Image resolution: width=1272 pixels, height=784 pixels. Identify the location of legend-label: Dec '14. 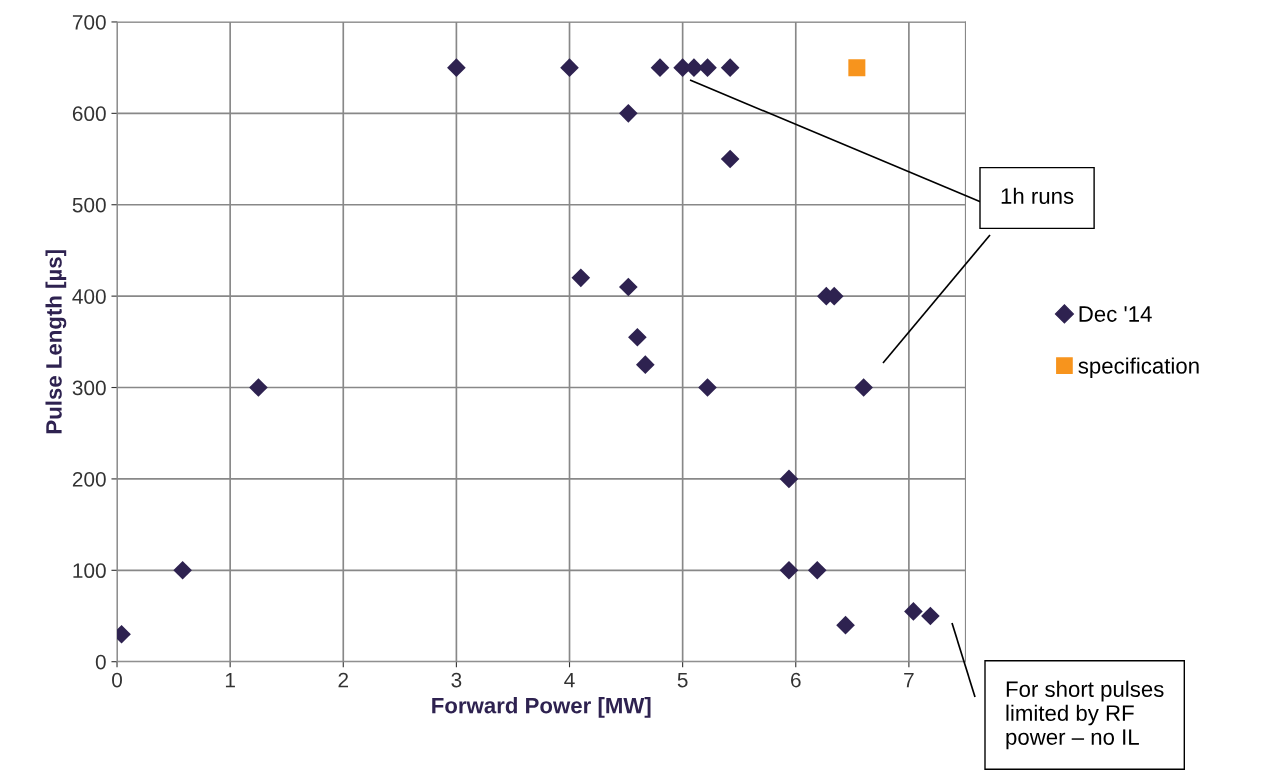
(1115, 314).